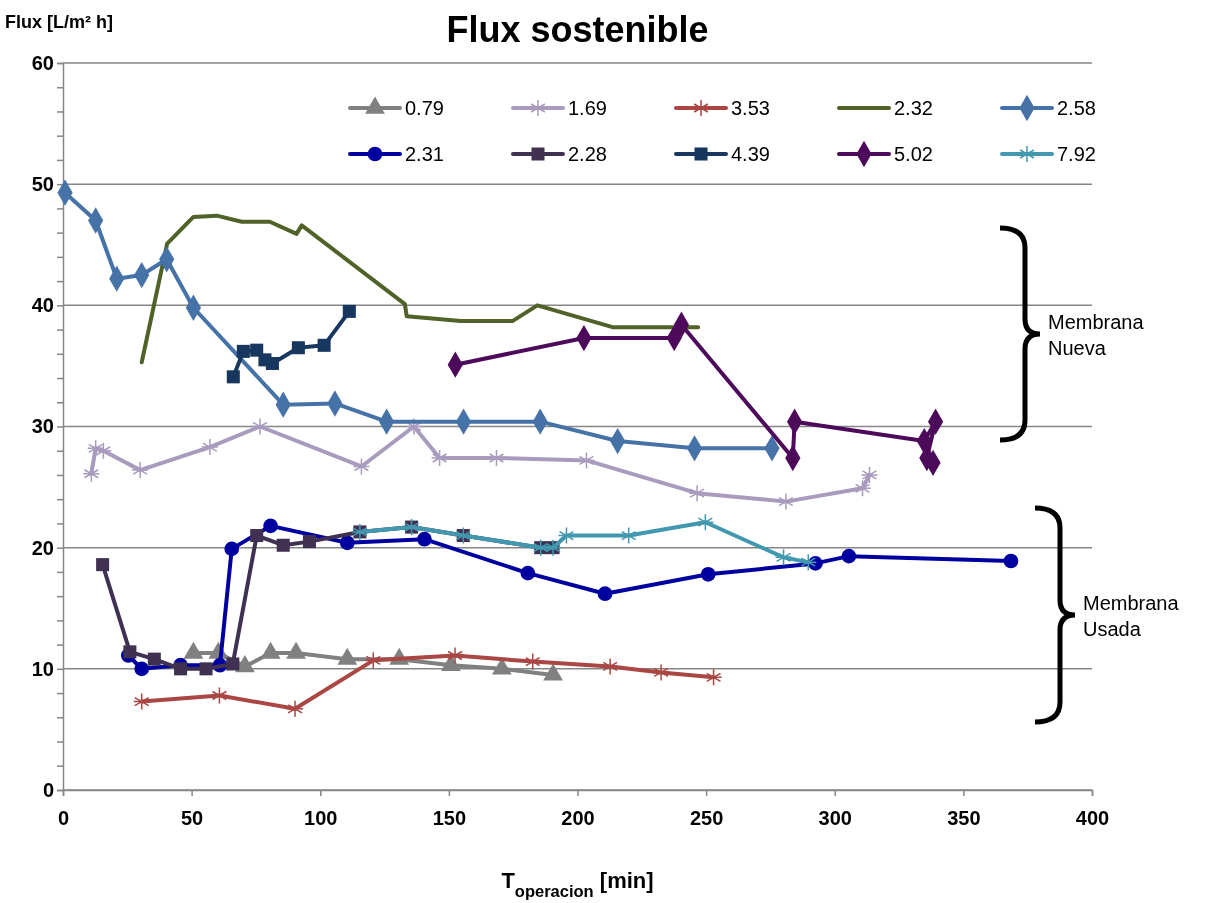 Image resolution: width=1205 pixels, height=903 pixels. Describe the element at coordinates (42, 184) in the screenshot. I see `y-tick-label: 50` at that location.